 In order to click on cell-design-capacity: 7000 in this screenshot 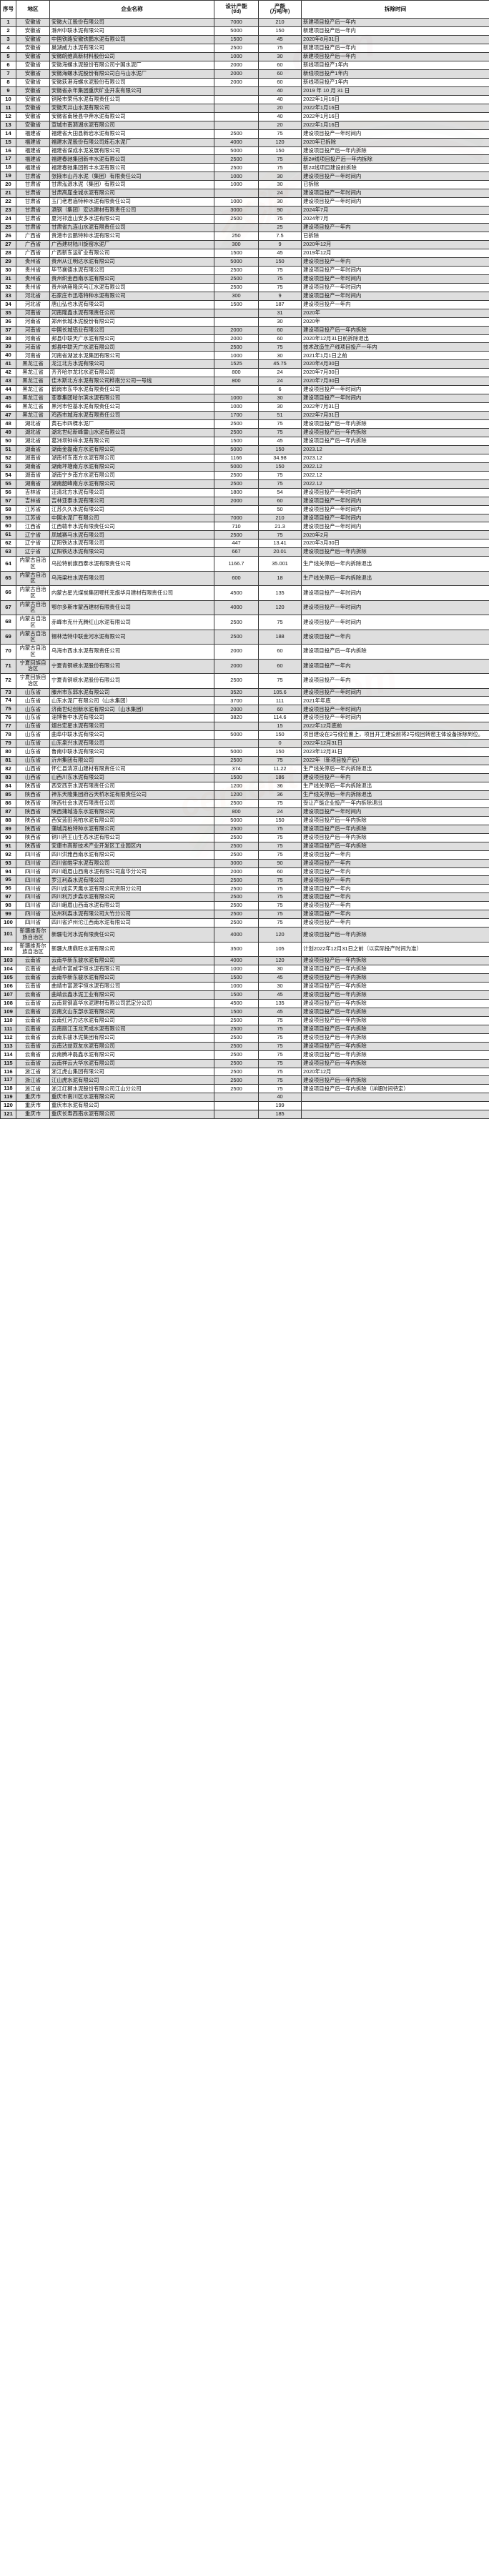, I will do `click(236, 518)`.